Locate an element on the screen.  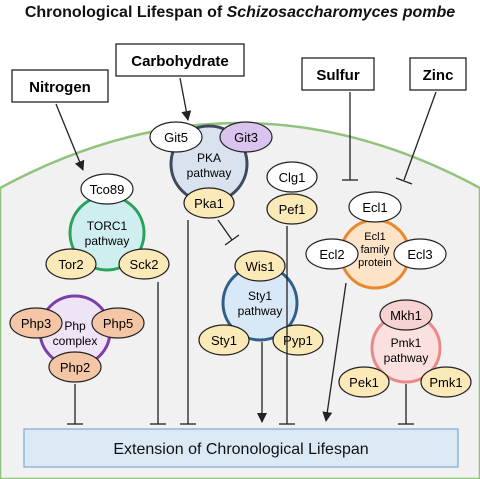
input-carbohydrate: Carbohydrate is located at coordinates (180, 60).